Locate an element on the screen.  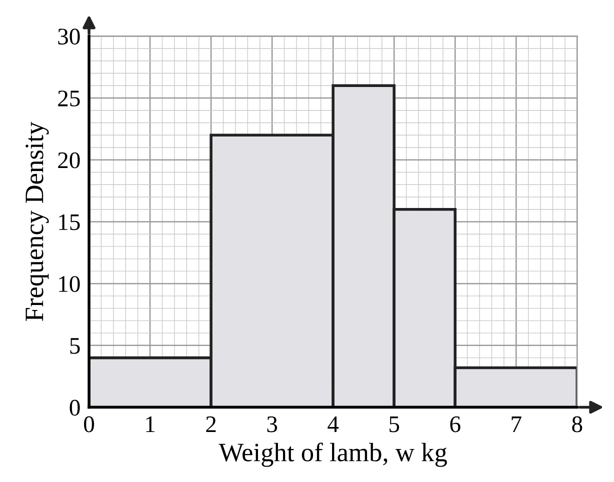
x-tick-label: 3 is located at coordinates (272, 424).